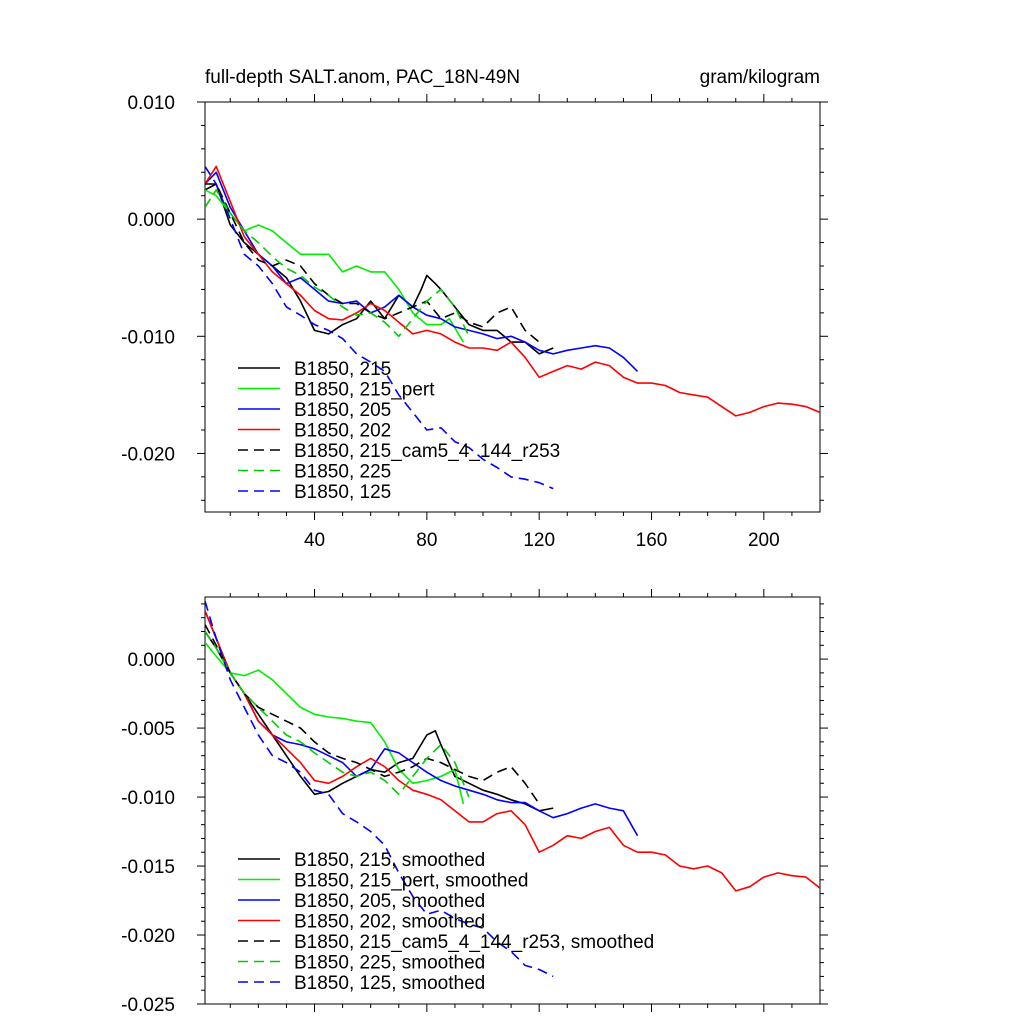  I want to click on legend-label: B1850, 215, smoothed, so click(389, 860).